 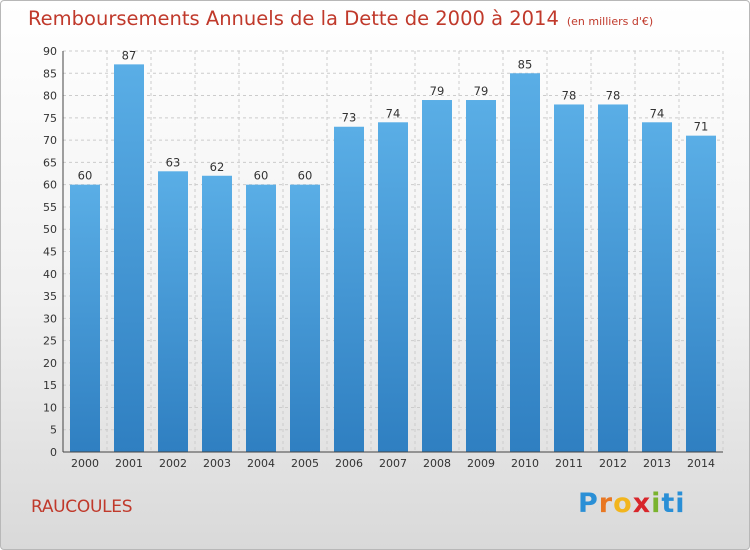 I want to click on y-tick-label: 35, so click(x=50, y=296).